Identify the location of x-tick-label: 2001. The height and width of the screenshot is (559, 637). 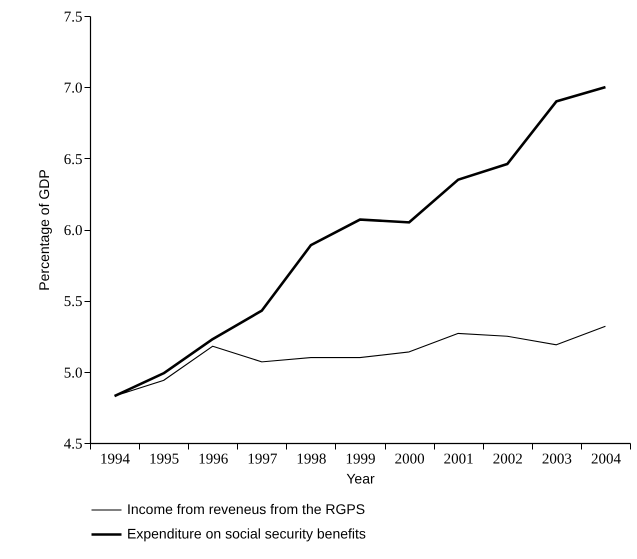
(459, 460).